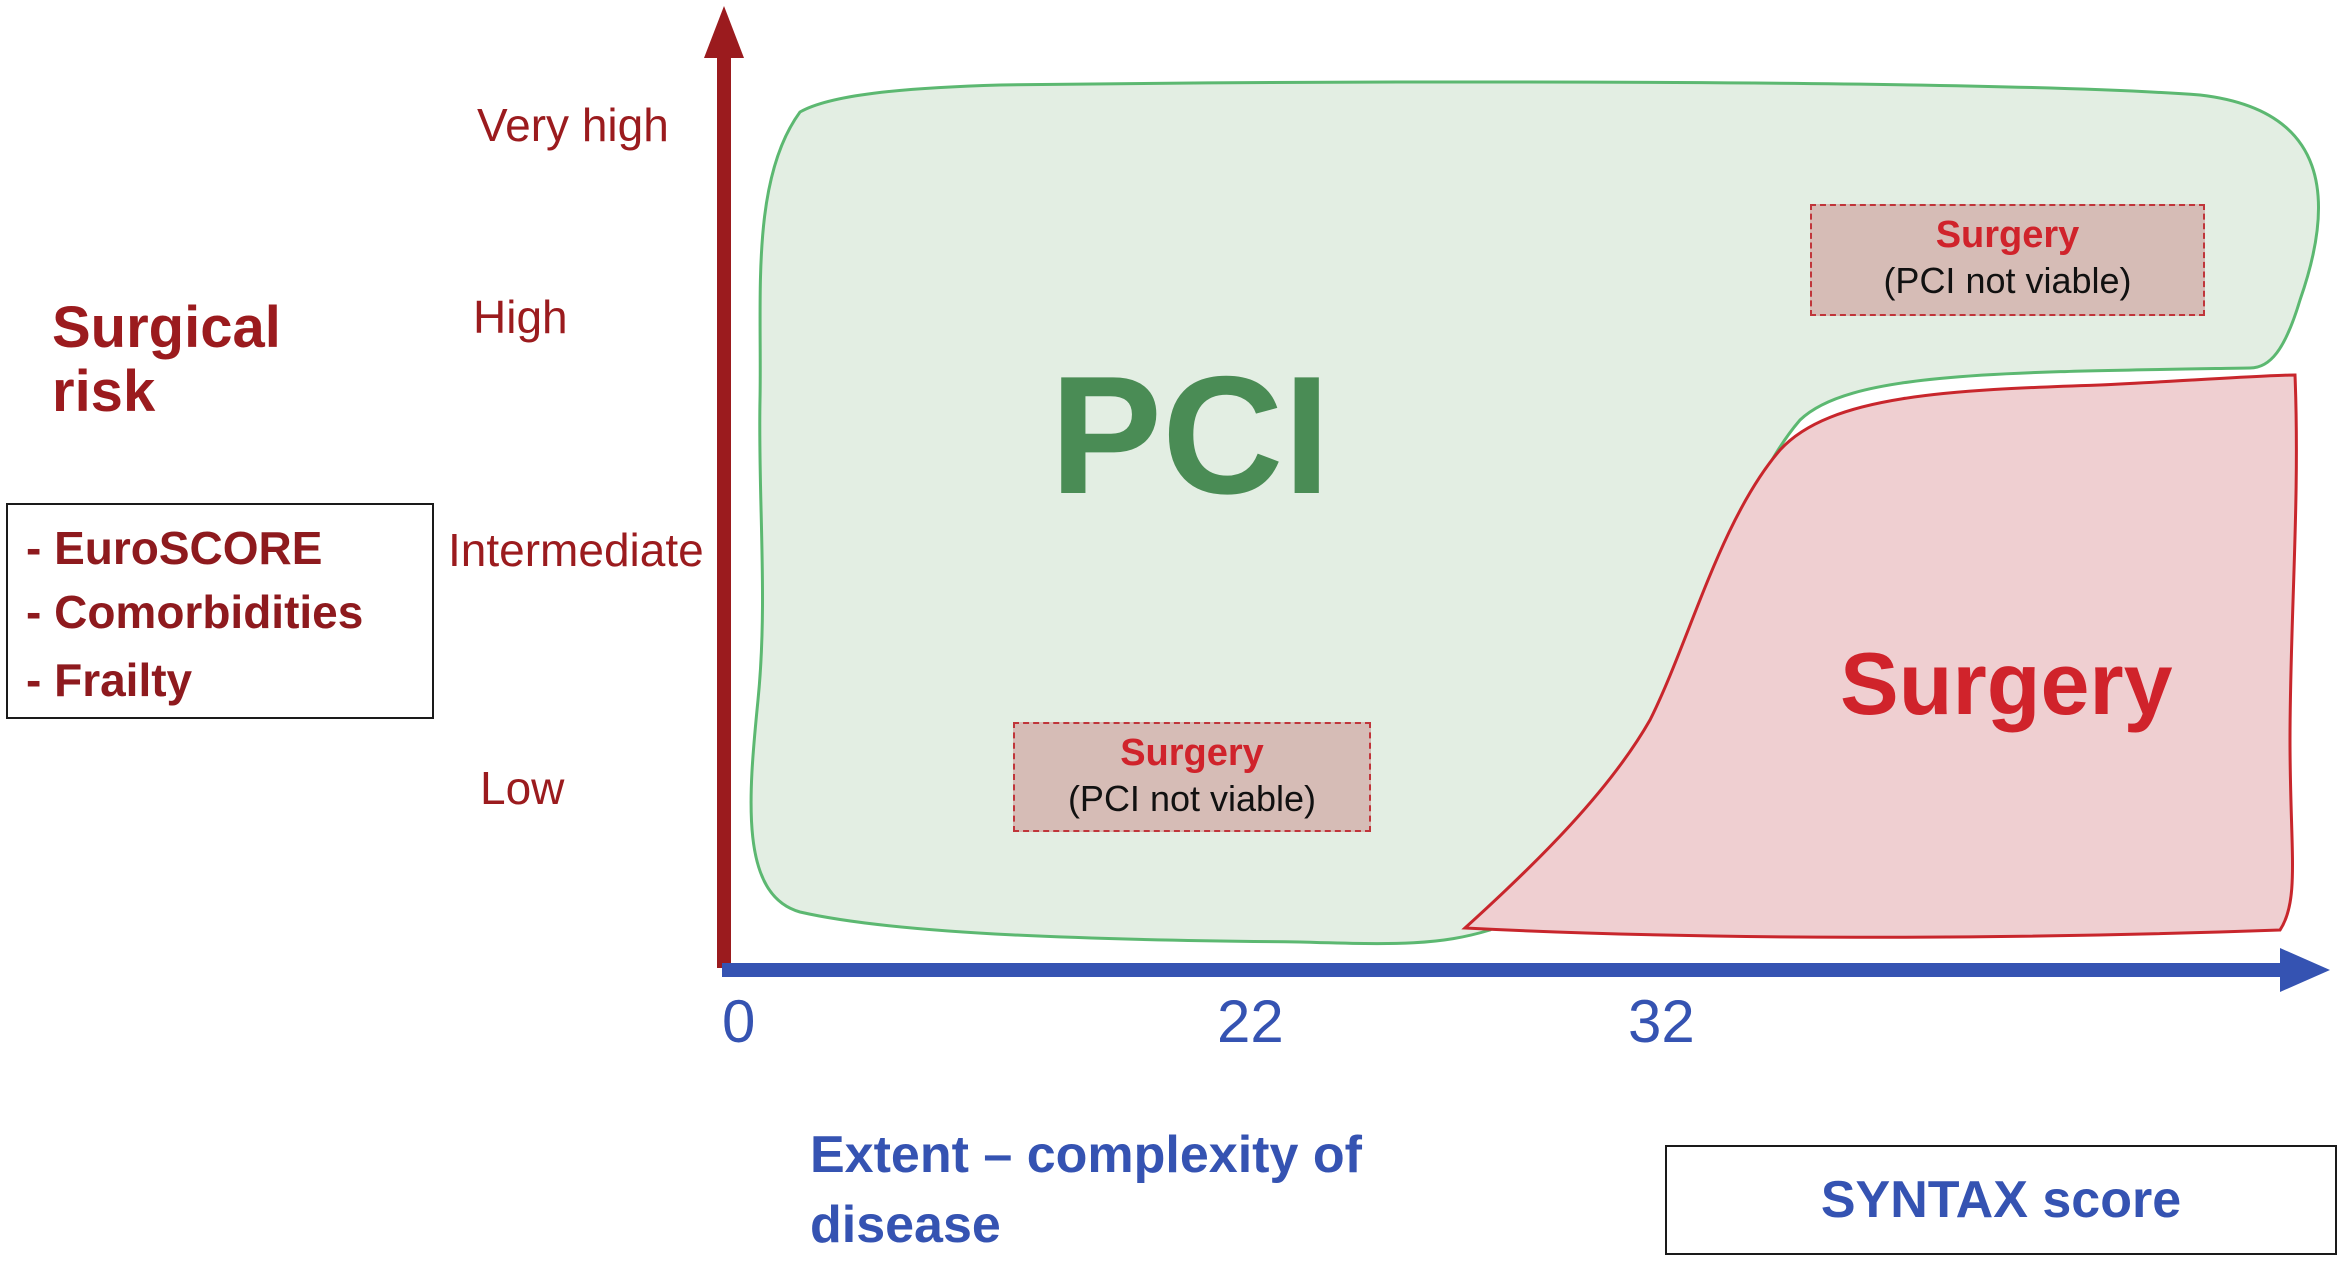  I want to click on x-axis-arrowhead, so click(2305, 970).